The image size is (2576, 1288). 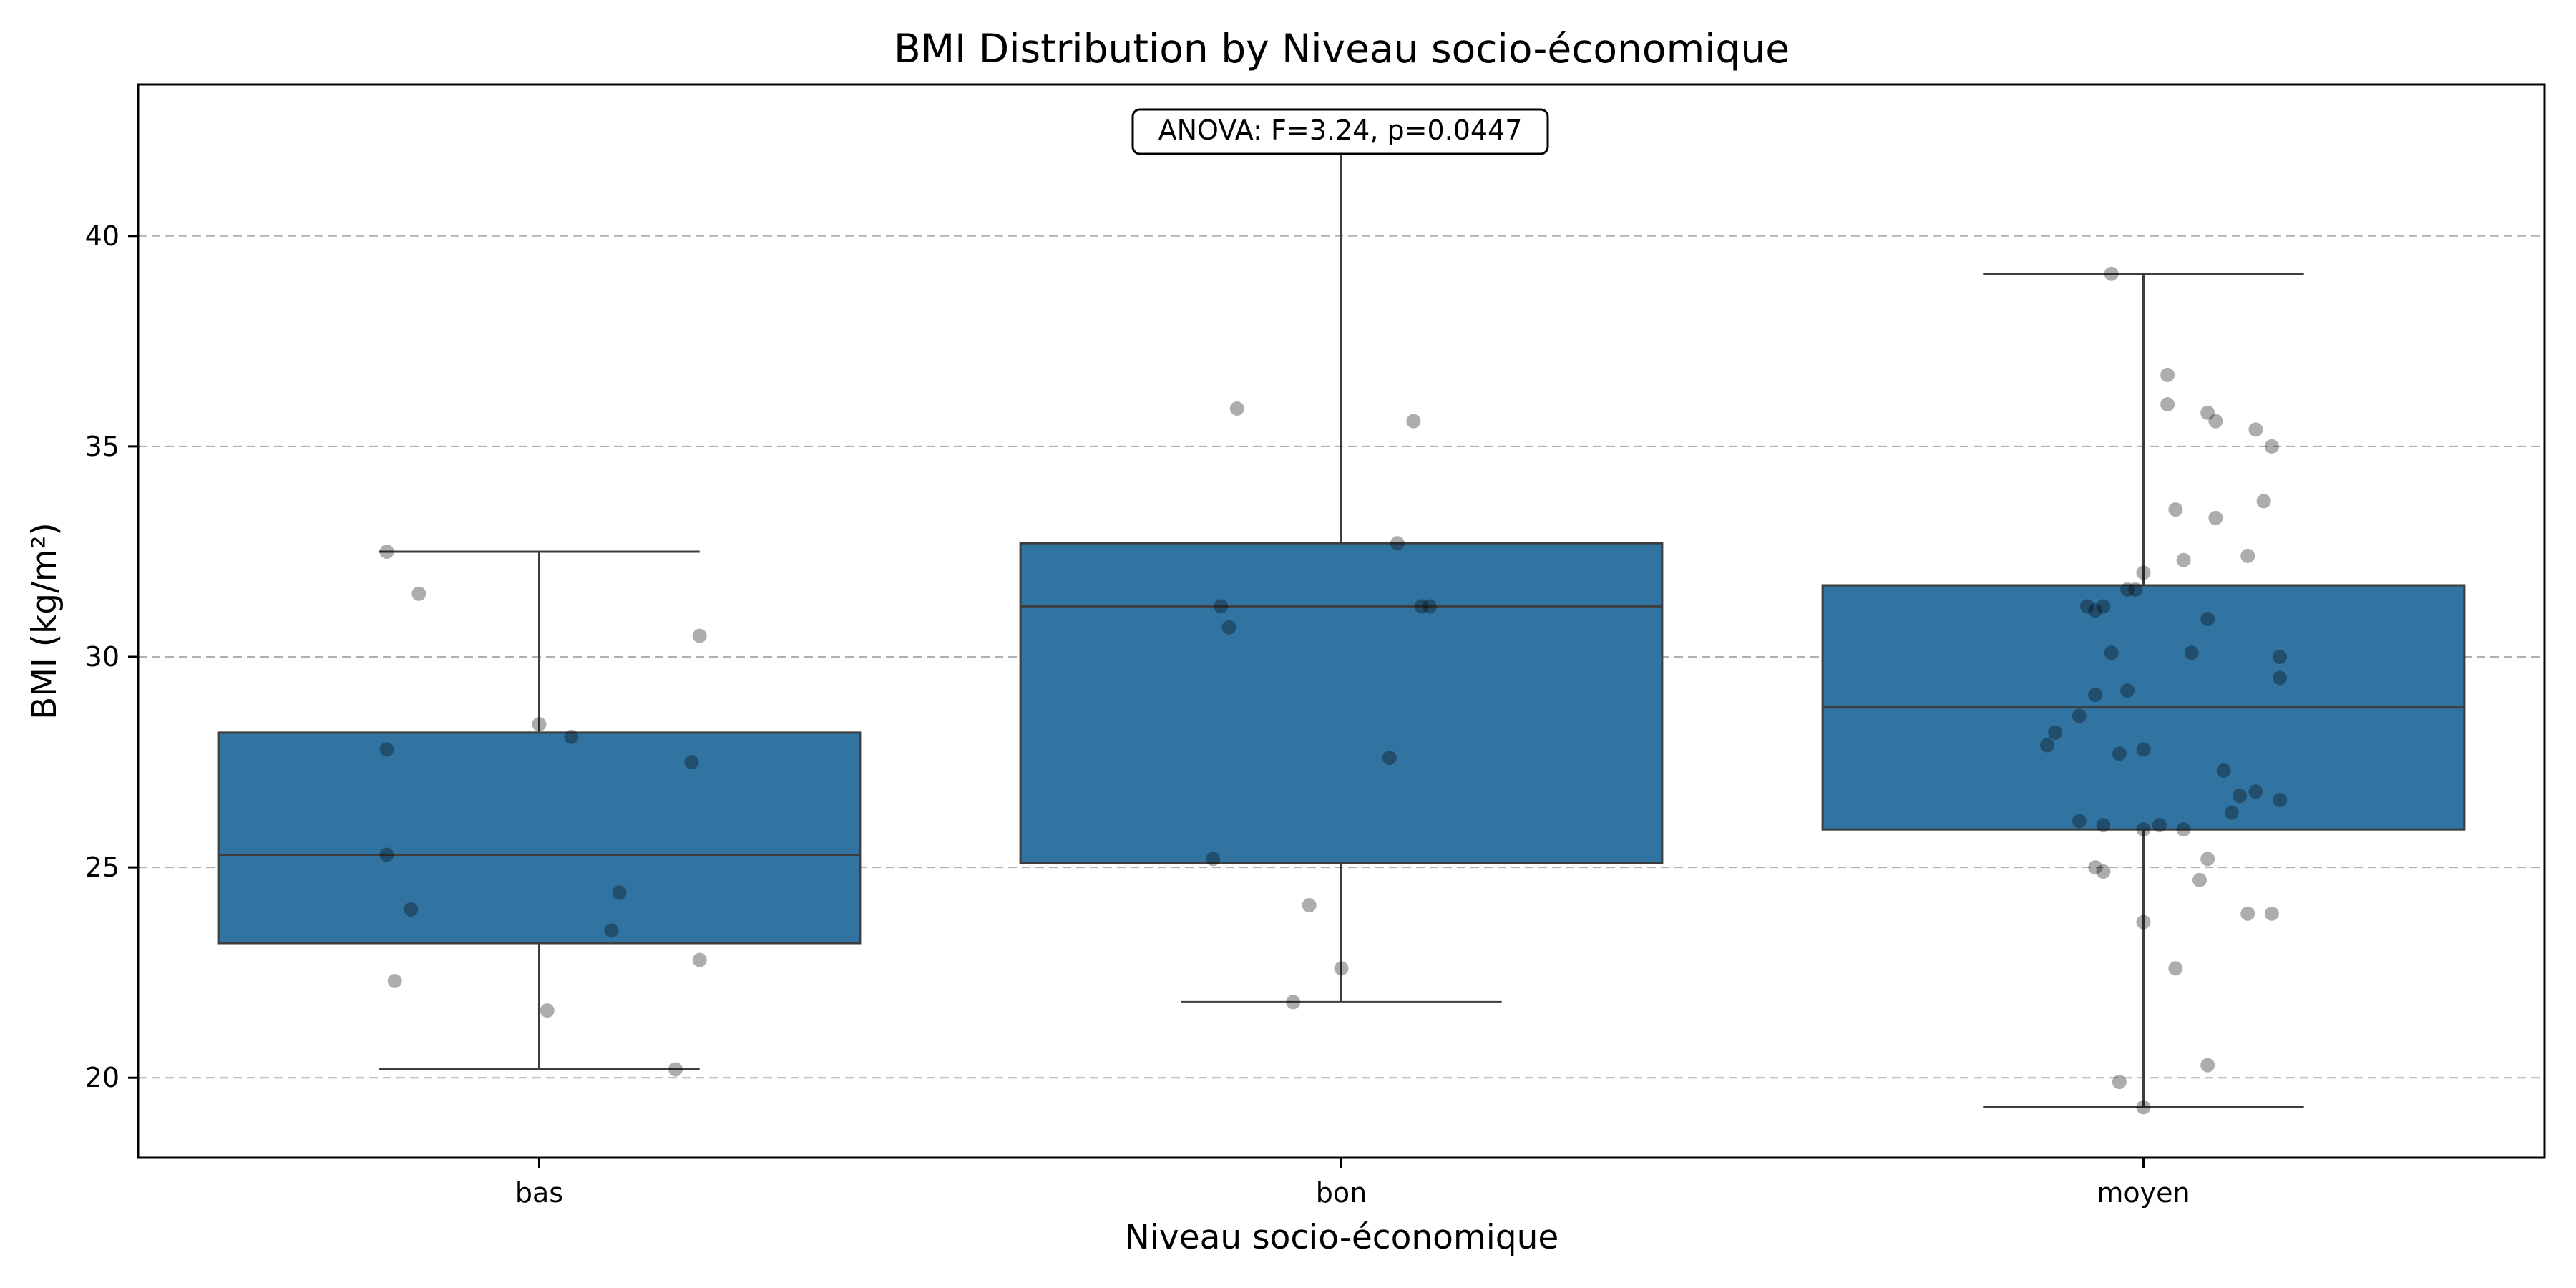 I want to click on y-tick-label-20: 20, so click(x=102, y=1077).